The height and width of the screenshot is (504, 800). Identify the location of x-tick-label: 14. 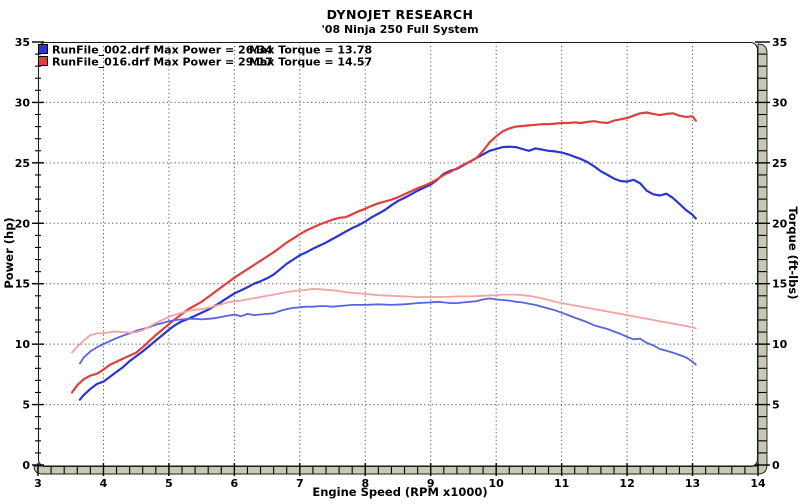
(758, 483).